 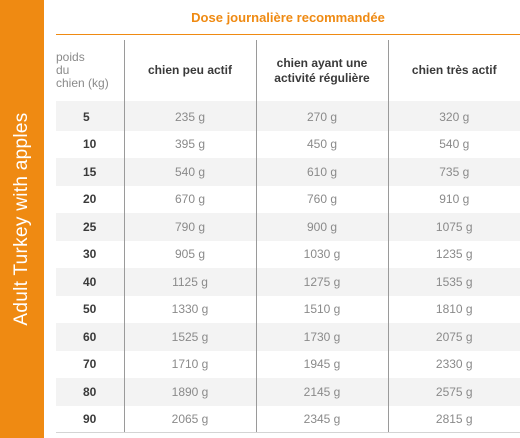 What do you see at coordinates (453, 337) in the screenshot?
I see `high-activity-cell: 2075 g` at bounding box center [453, 337].